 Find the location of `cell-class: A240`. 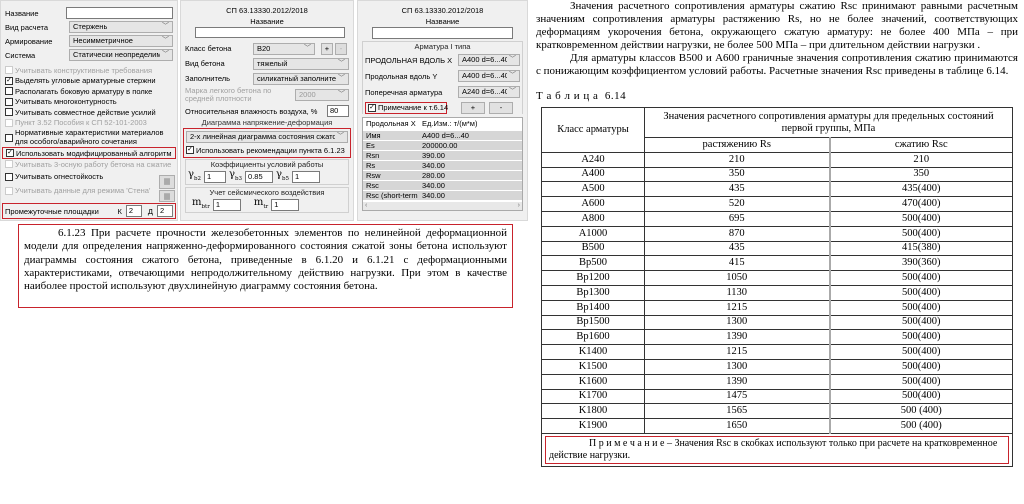

cell-class: A240 is located at coordinates (593, 159).